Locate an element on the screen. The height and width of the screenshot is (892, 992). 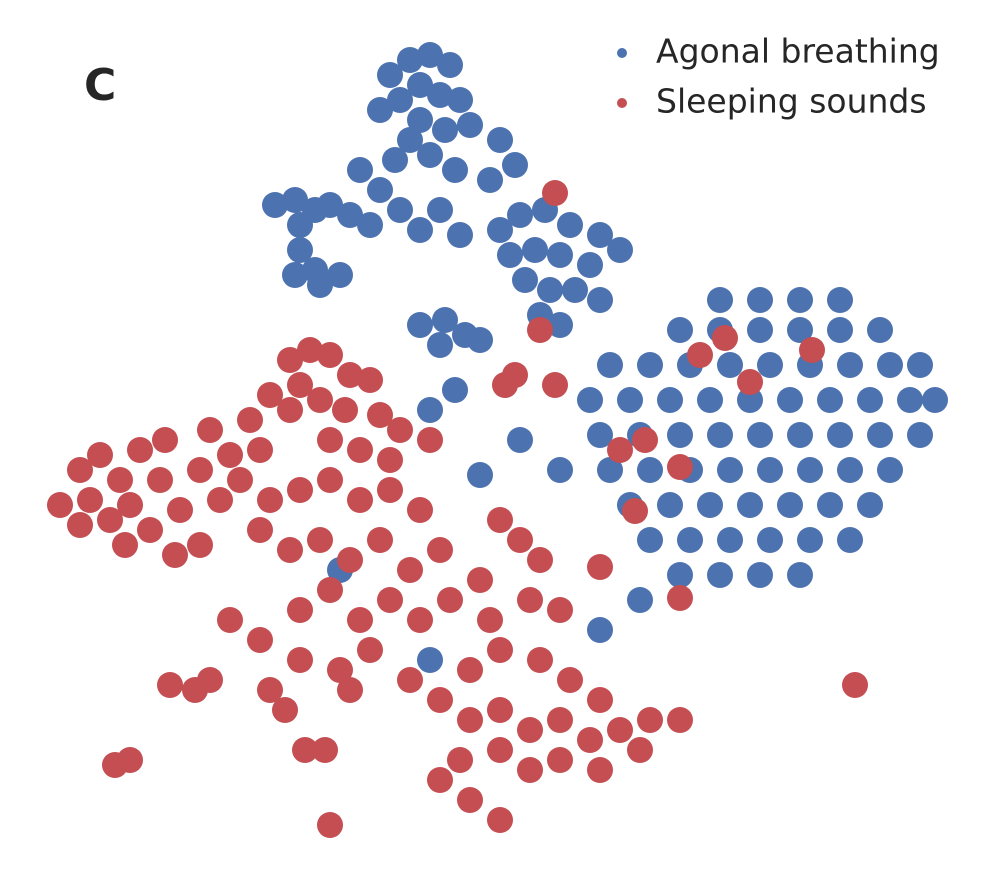
panel-label: C is located at coordinates (100, 85).